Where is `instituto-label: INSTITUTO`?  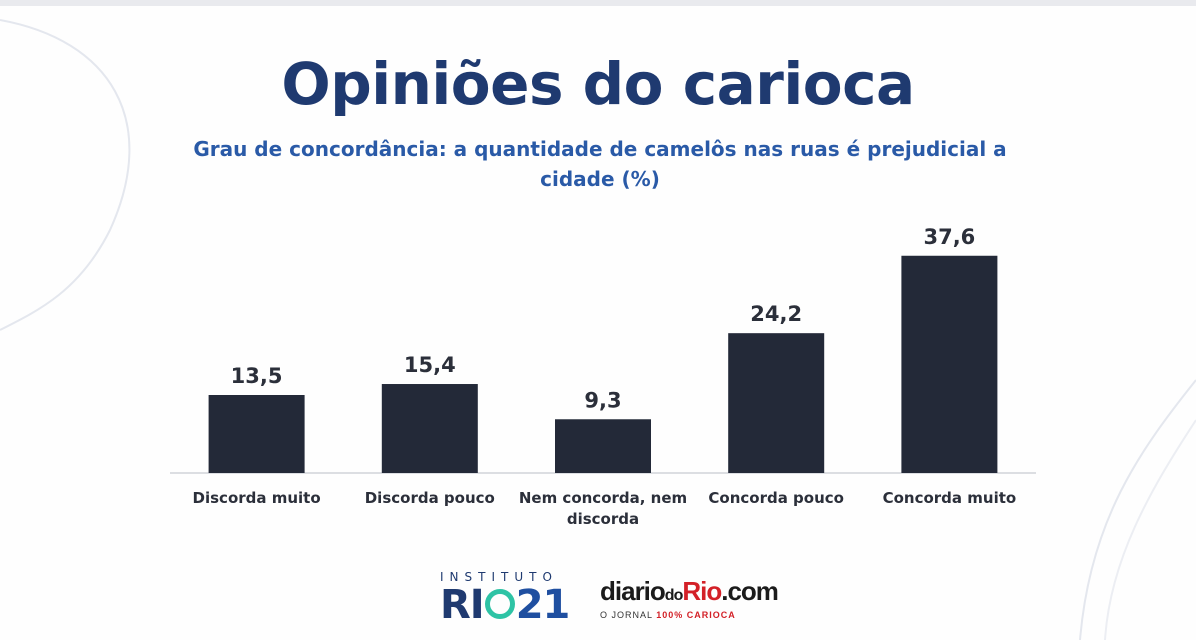 instituto-label: INSTITUTO is located at coordinates (499, 577).